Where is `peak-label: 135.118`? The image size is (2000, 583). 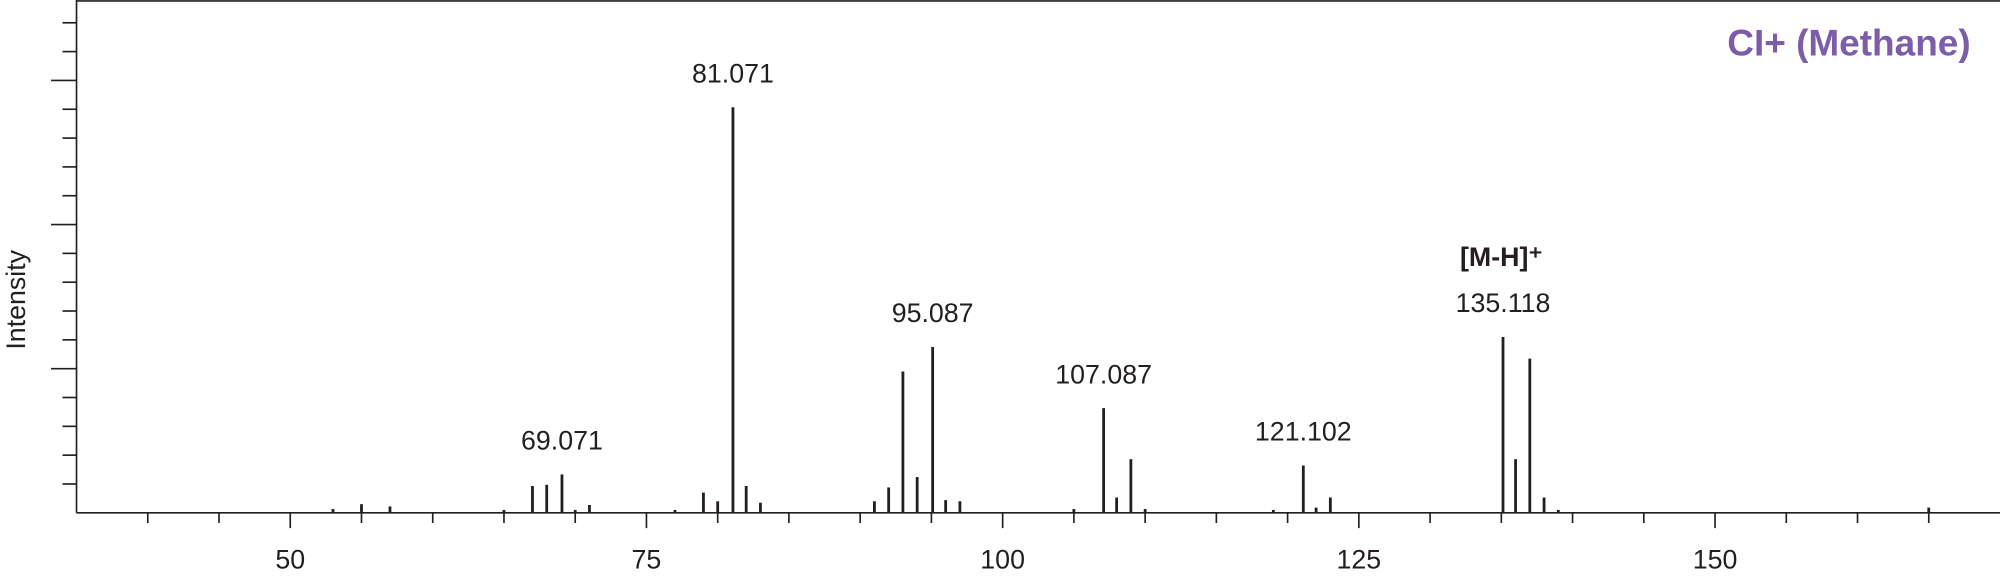 peak-label: 135.118 is located at coordinates (1503, 303).